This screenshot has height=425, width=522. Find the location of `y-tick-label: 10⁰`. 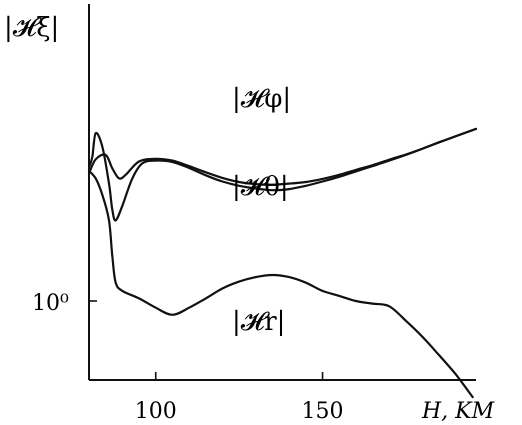

y-tick-label: 10⁰ is located at coordinates (50, 303).